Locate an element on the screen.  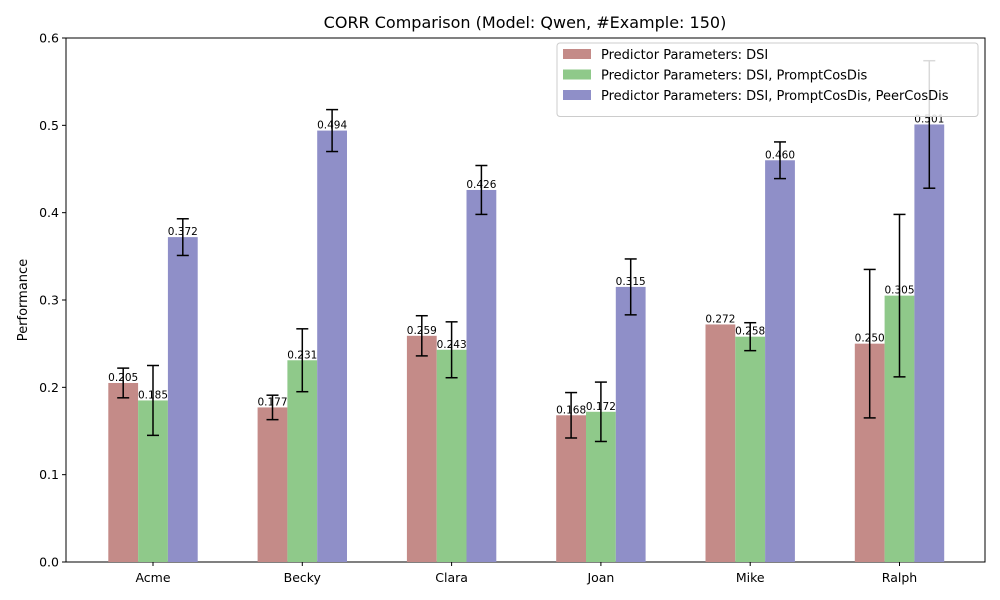
y-axis-label: Performance is located at coordinates (23, 300).